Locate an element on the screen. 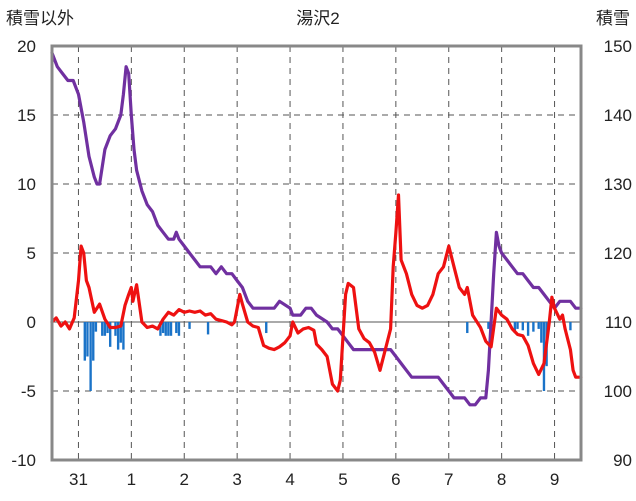  y-right-tick-label: 120 is located at coordinates (618, 253).